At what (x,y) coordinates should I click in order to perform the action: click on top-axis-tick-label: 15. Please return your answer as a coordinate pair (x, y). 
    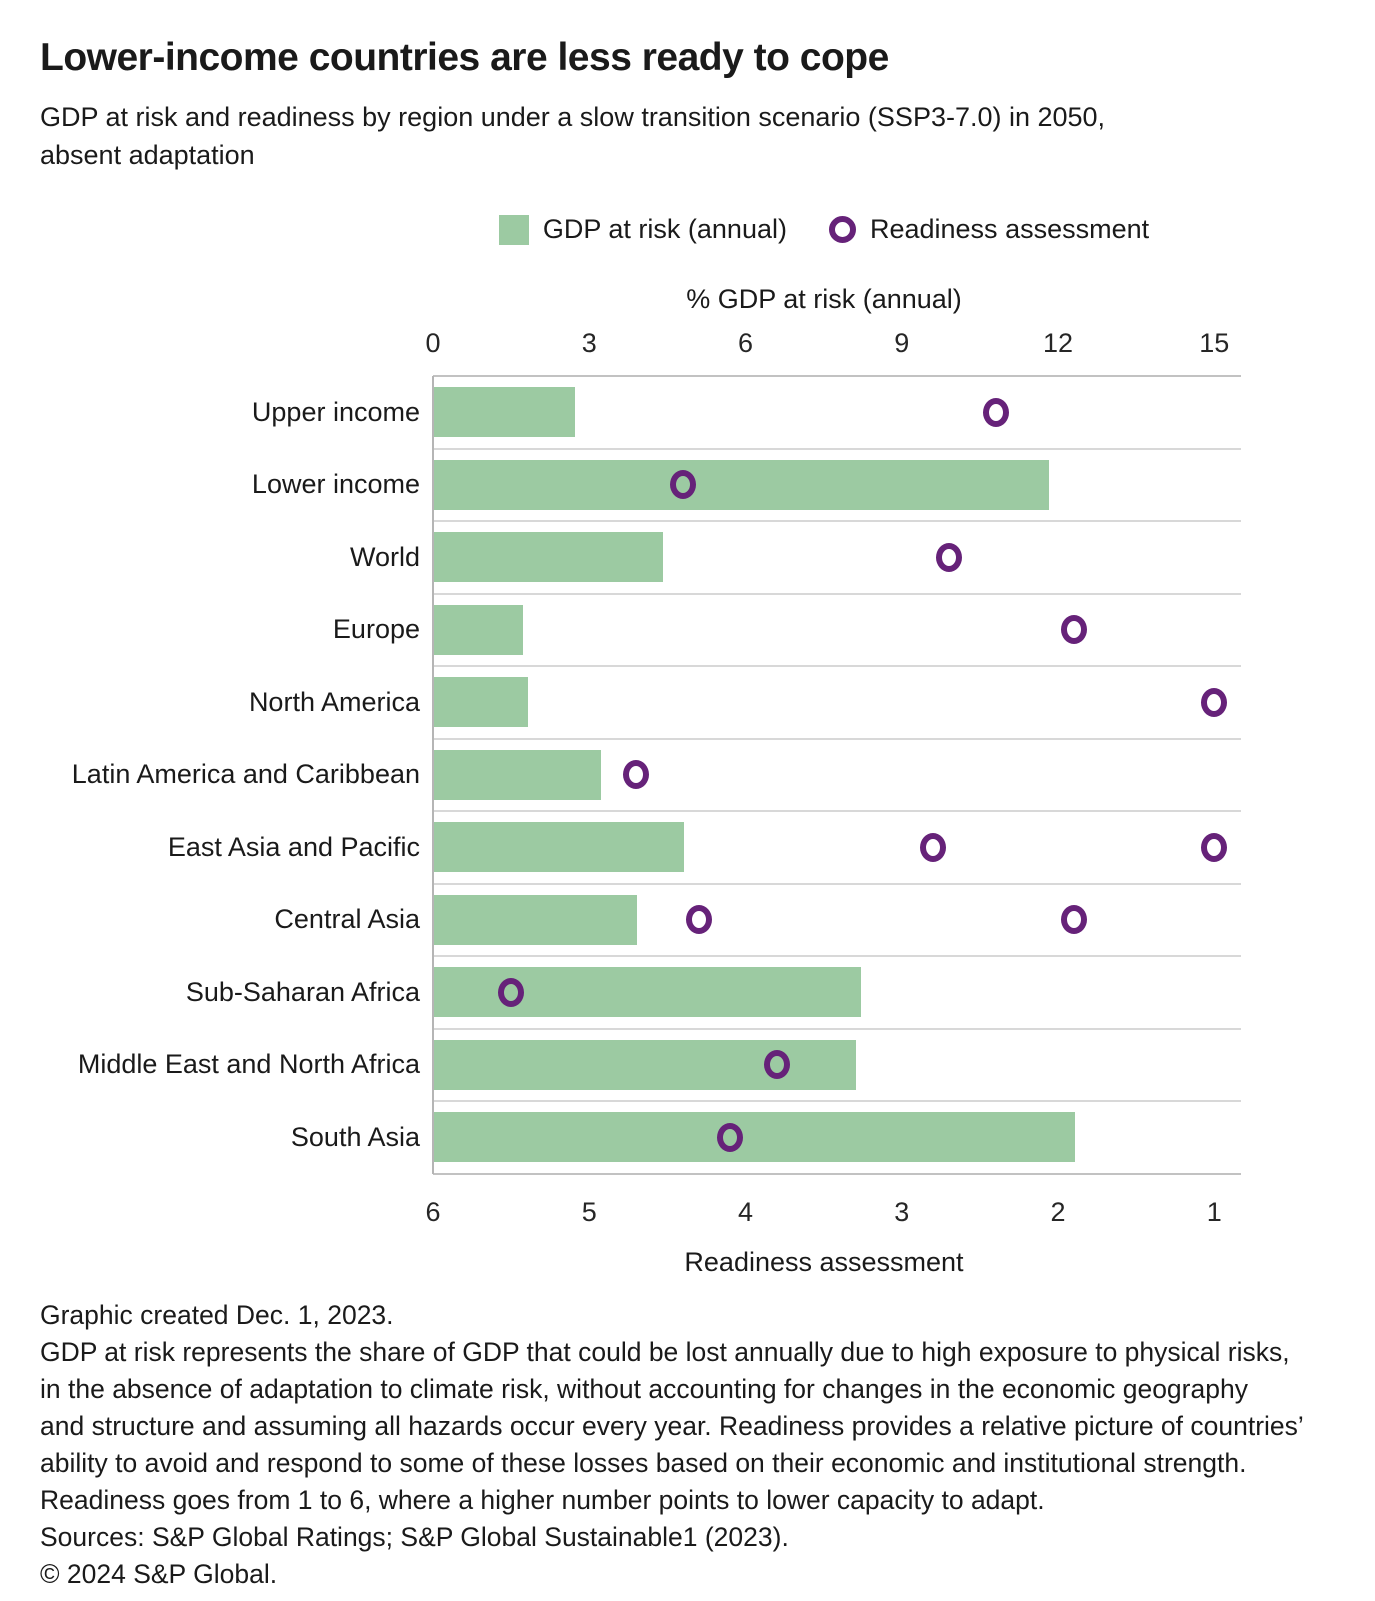
    Looking at the image, I should click on (1214, 343).